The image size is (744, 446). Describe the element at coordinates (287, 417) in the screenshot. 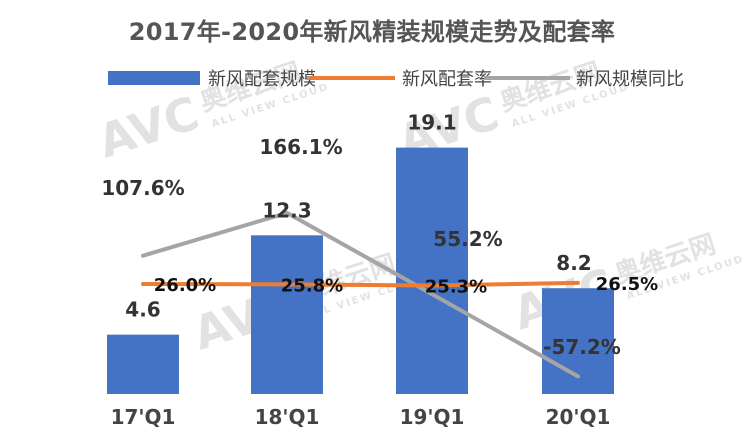

I see `x-tick-label: 18'Q1` at that location.